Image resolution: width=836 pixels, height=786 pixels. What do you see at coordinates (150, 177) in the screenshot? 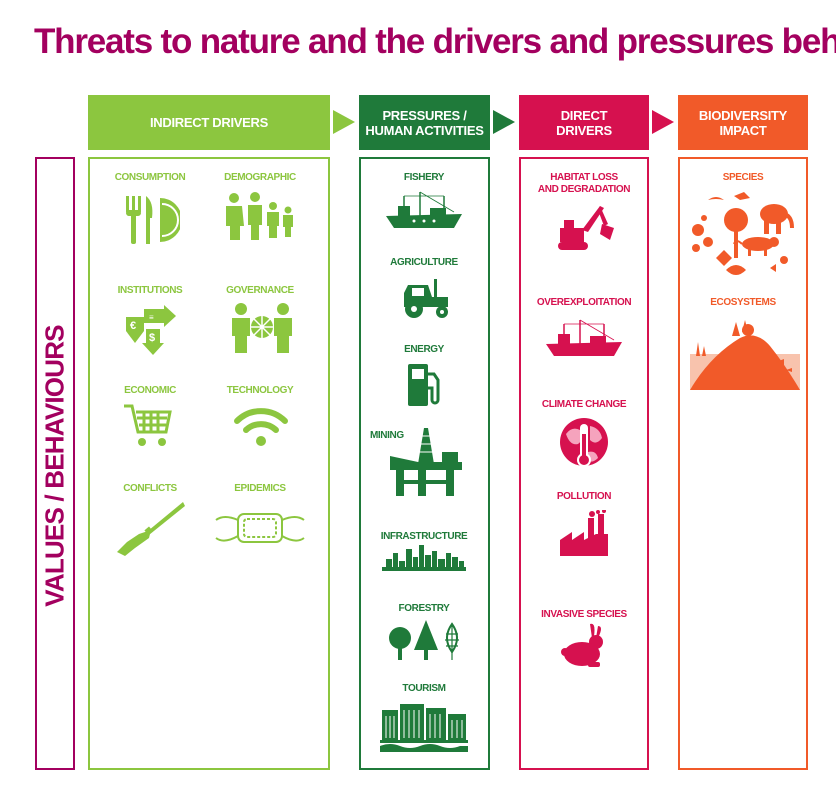
I see `label-consumption: CONSUMPTION` at bounding box center [150, 177].